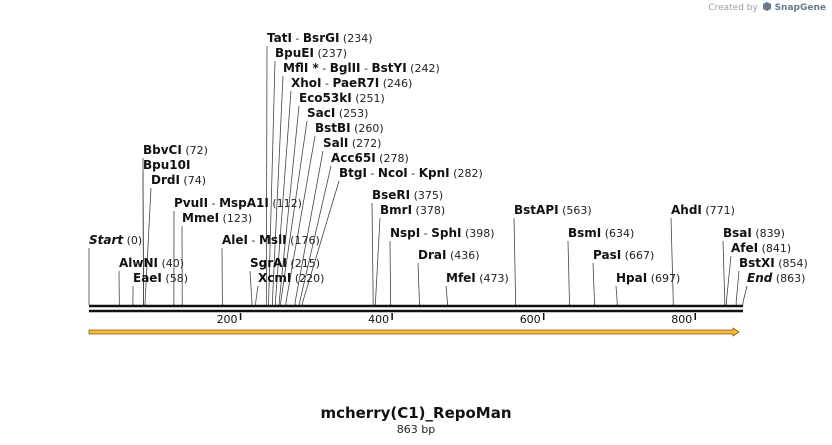 This screenshot has width=832, height=445. Describe the element at coordinates (791, 263) in the screenshot. I see `site-position: (854)` at that location.